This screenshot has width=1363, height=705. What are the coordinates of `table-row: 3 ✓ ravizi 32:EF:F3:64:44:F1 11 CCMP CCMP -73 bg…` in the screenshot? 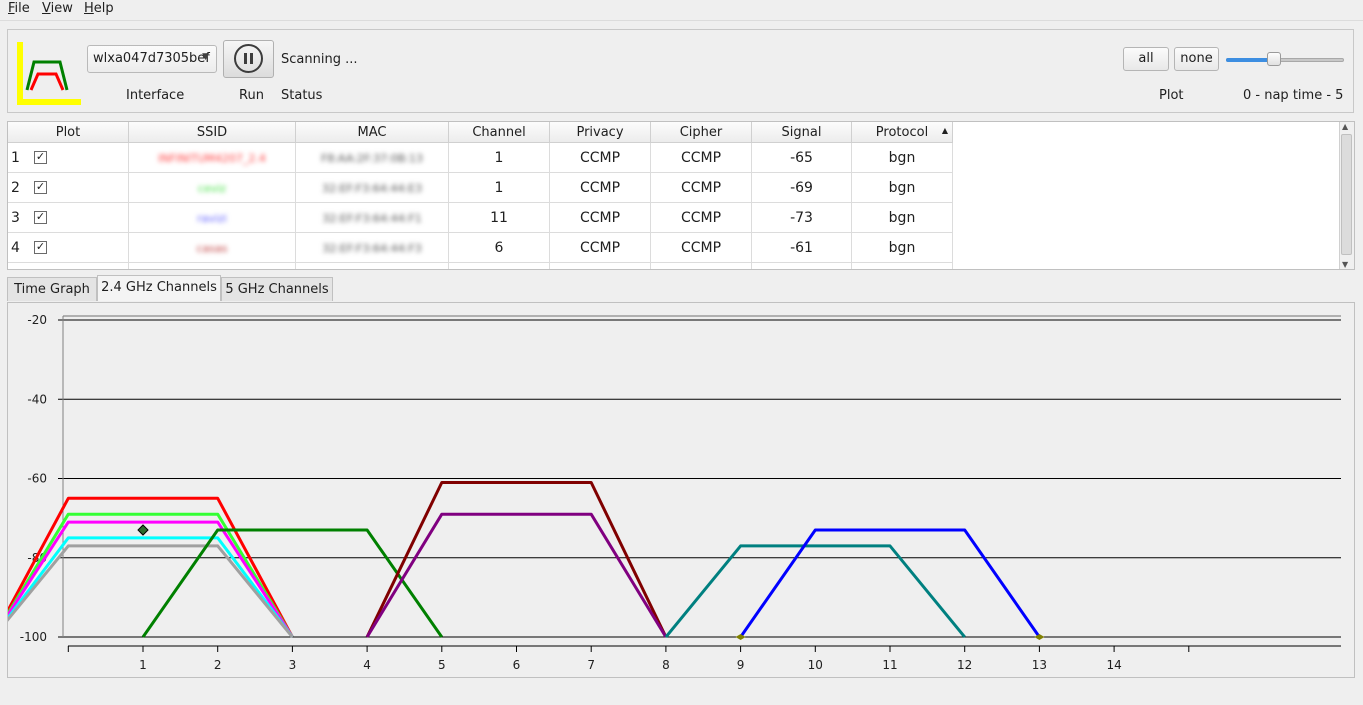 It's located at (480, 217).